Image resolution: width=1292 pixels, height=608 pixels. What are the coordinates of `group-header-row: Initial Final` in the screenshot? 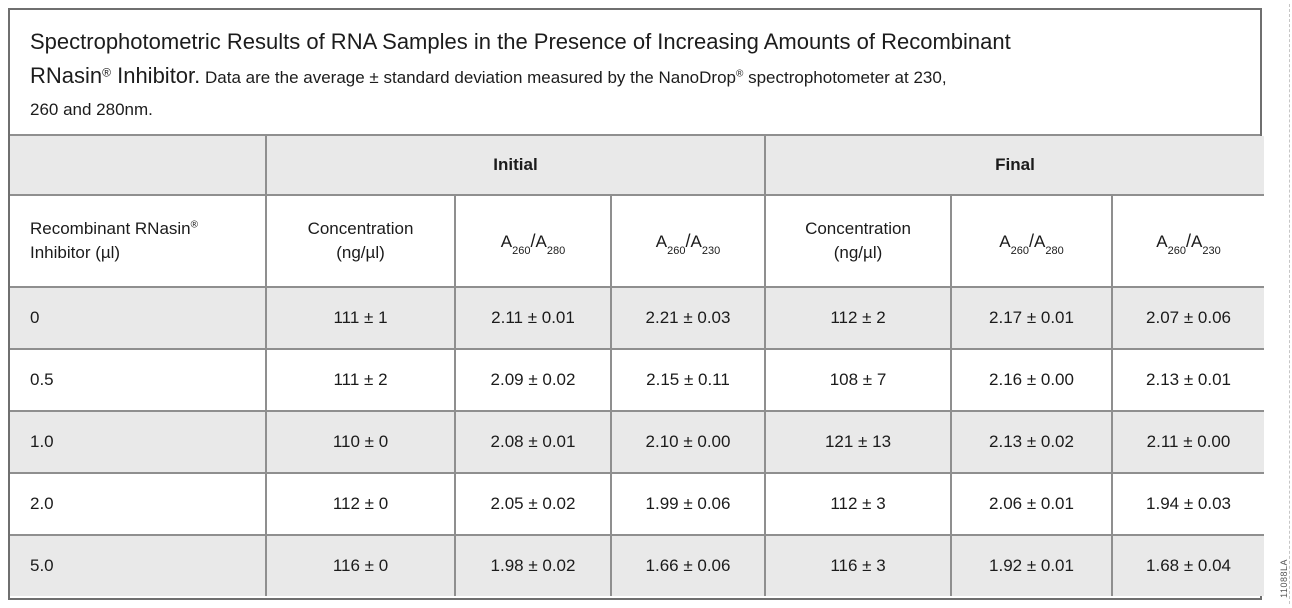 It's located at (637, 165).